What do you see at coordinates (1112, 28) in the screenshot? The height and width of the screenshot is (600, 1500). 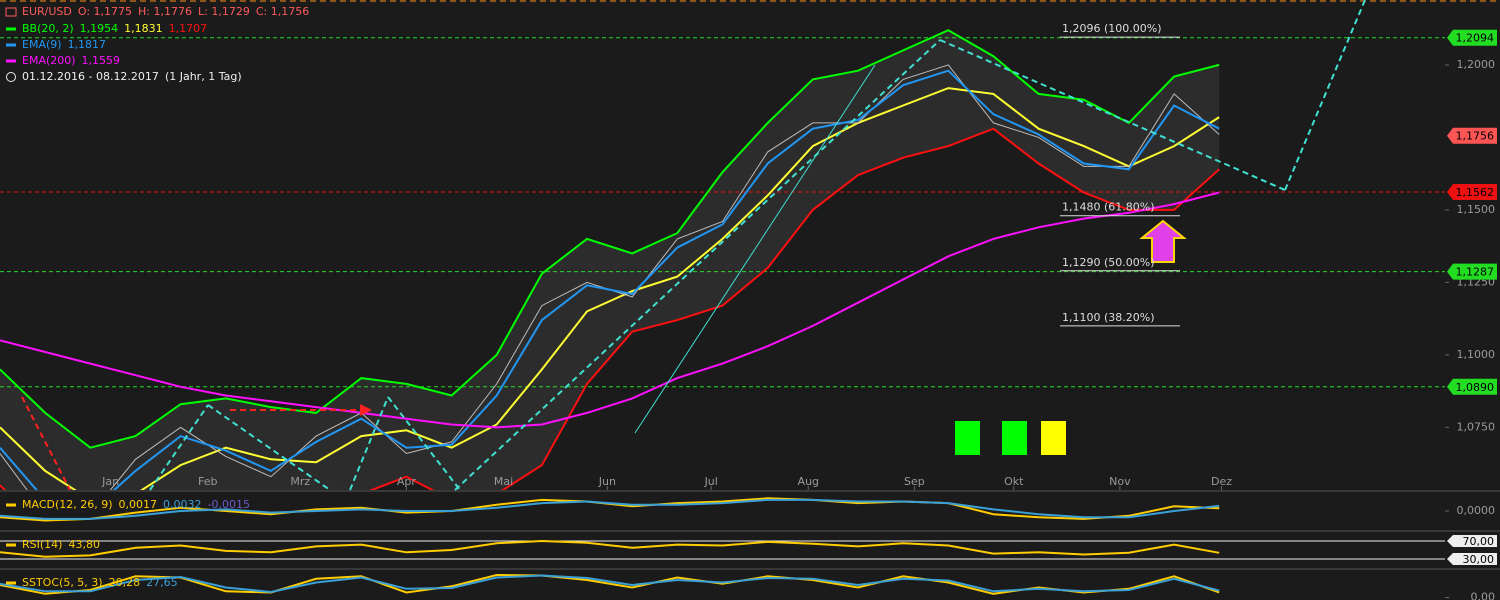 I see `fib-label: 1,2096 (100.00%)` at bounding box center [1112, 28].